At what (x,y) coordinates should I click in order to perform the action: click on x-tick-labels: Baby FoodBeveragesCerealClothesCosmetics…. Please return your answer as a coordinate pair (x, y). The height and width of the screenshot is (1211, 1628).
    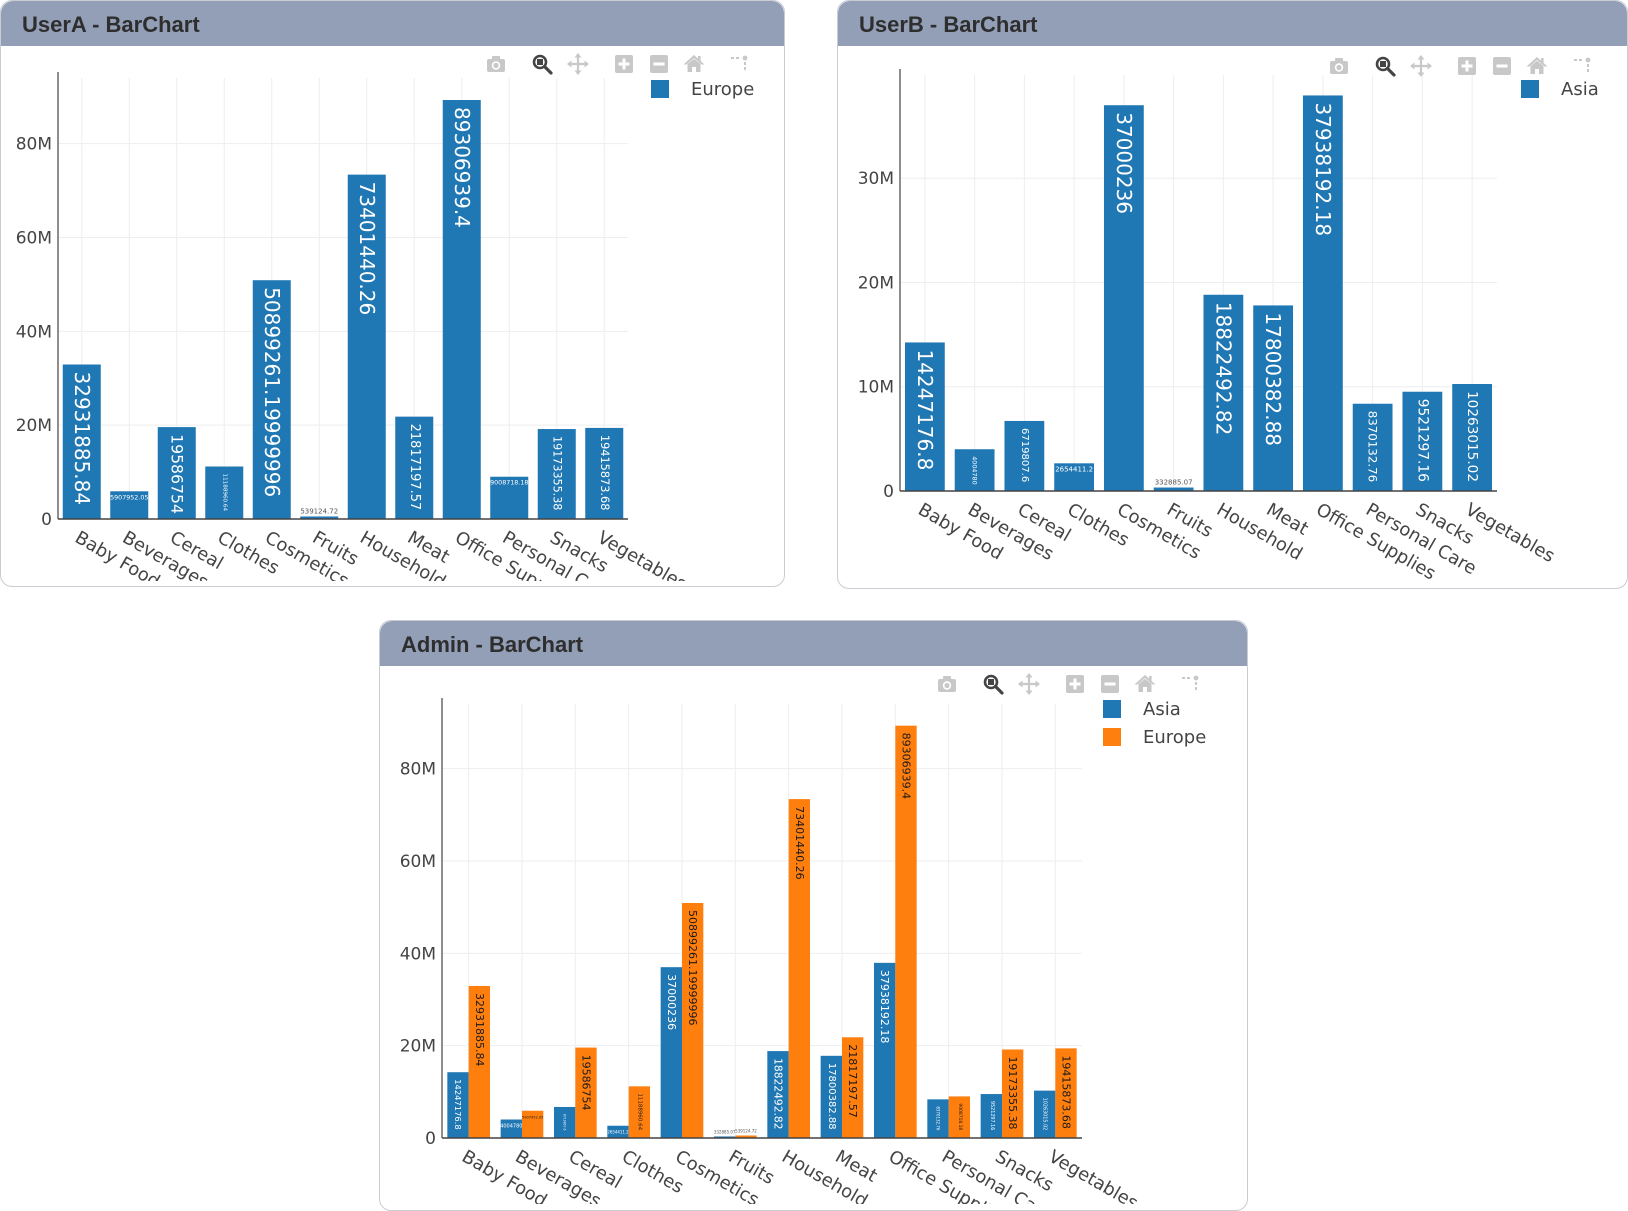
    Looking at the image, I should click on (380, 554).